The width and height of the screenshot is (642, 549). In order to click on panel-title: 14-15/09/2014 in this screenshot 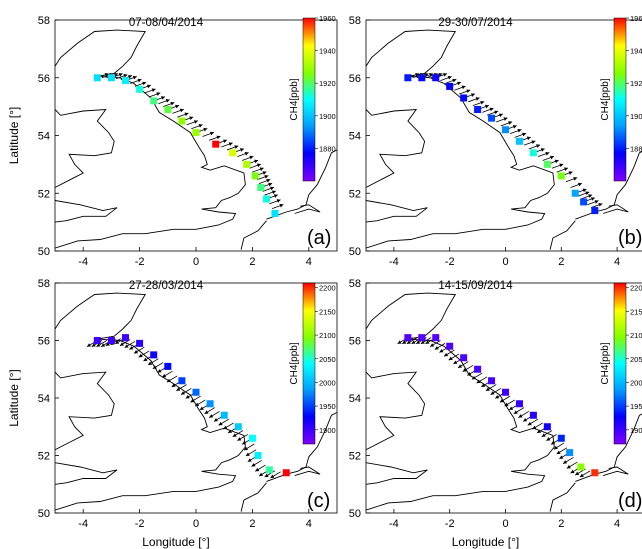, I will do `click(475, 286)`.